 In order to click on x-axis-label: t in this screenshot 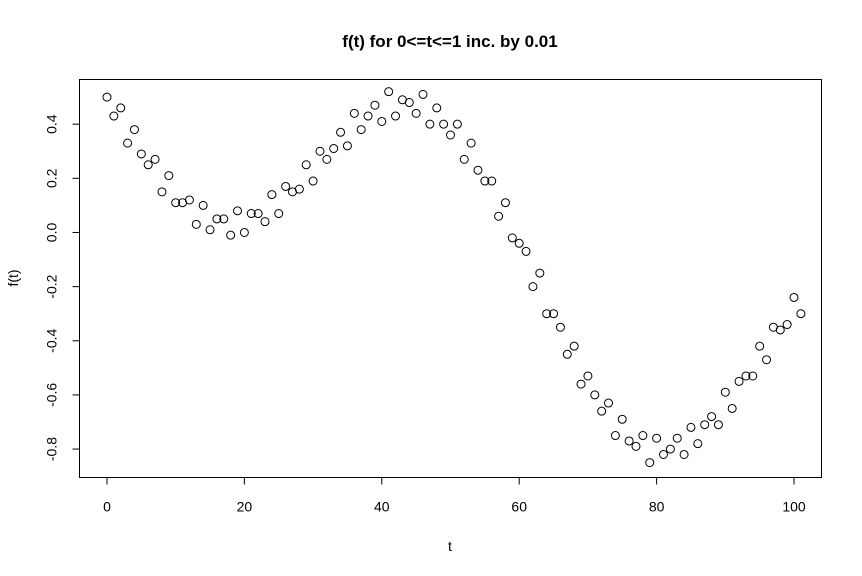, I will do `click(450, 546)`.